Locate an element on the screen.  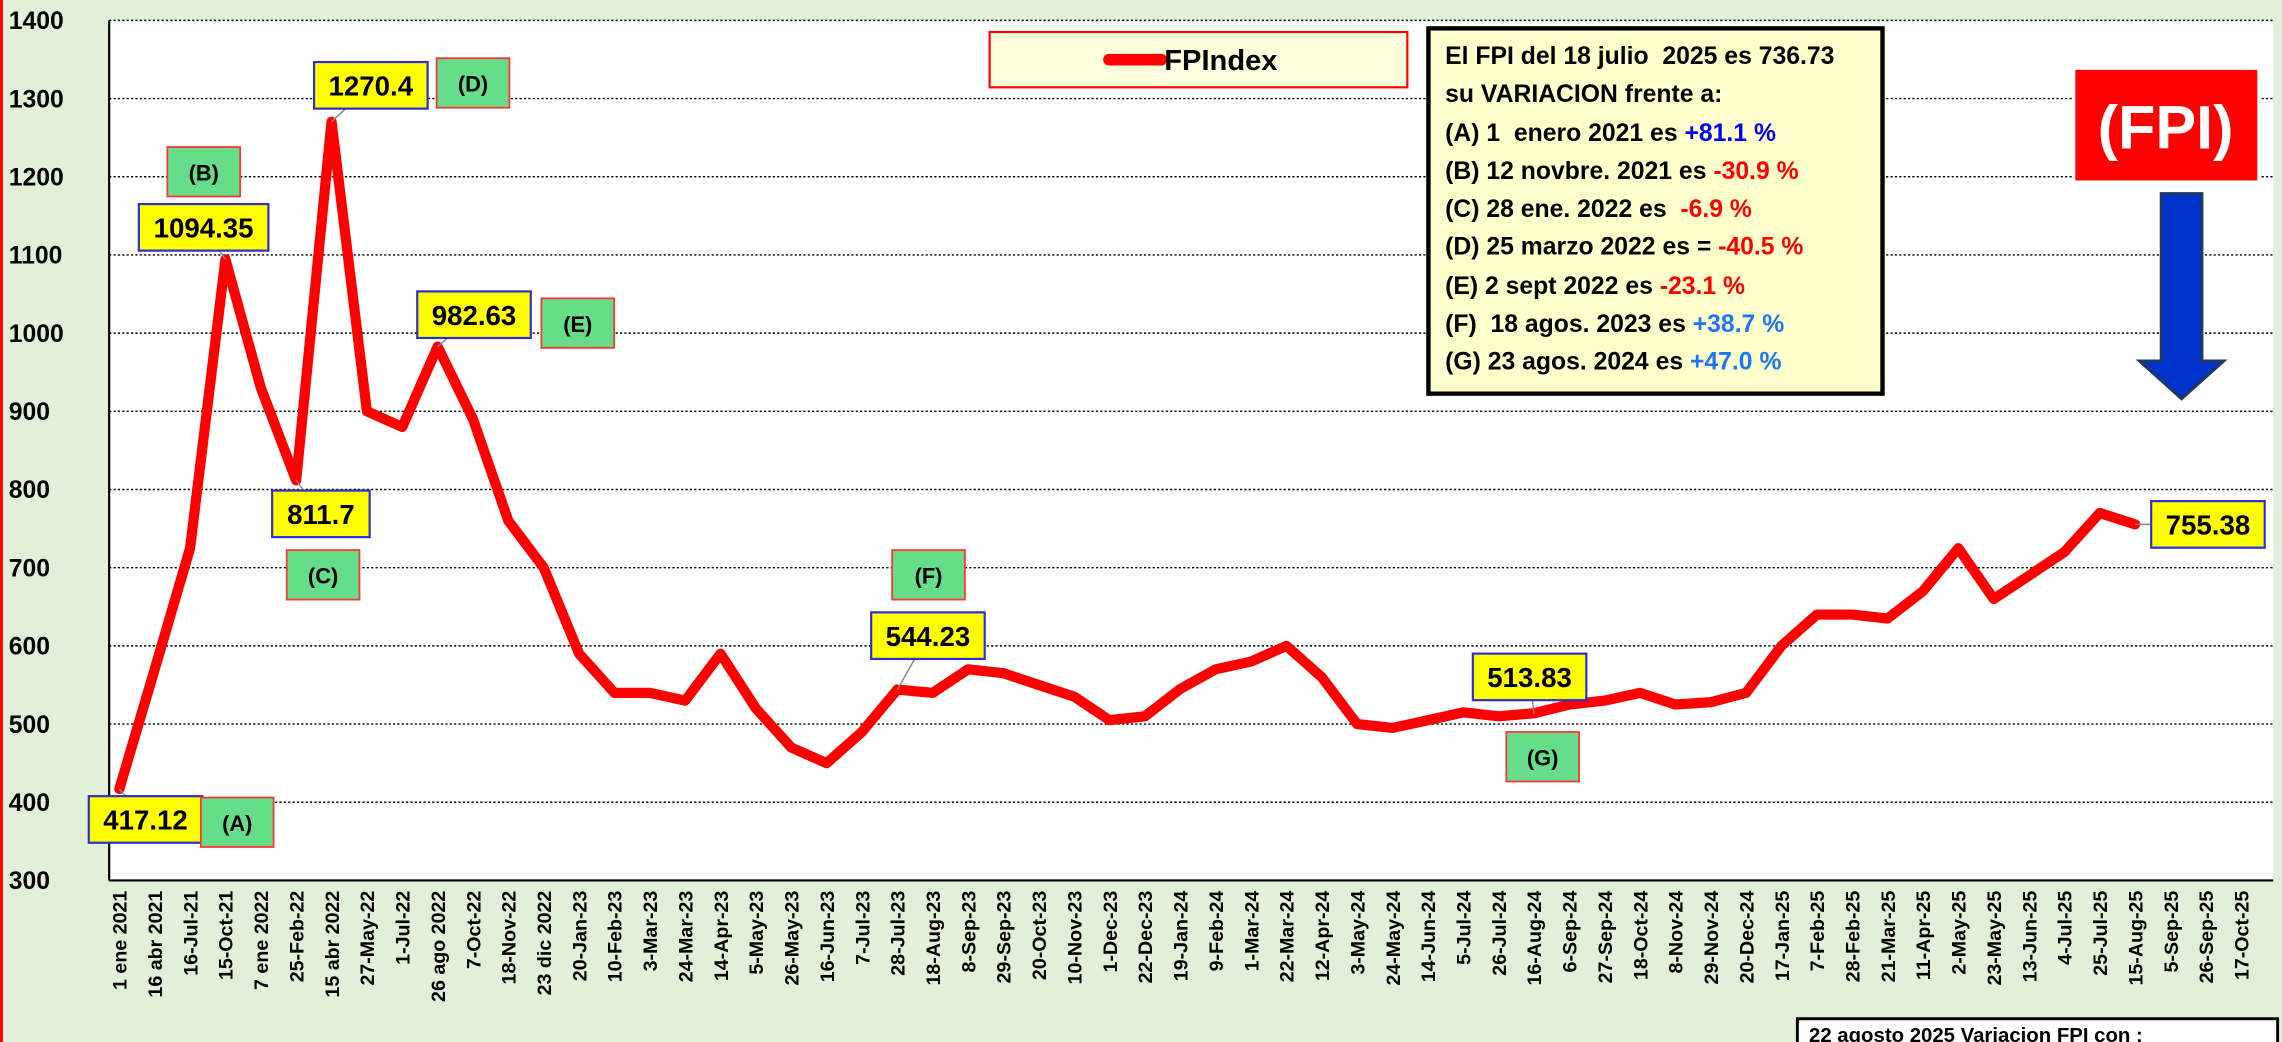
y-tick-label: 1200 is located at coordinates (36, 177).